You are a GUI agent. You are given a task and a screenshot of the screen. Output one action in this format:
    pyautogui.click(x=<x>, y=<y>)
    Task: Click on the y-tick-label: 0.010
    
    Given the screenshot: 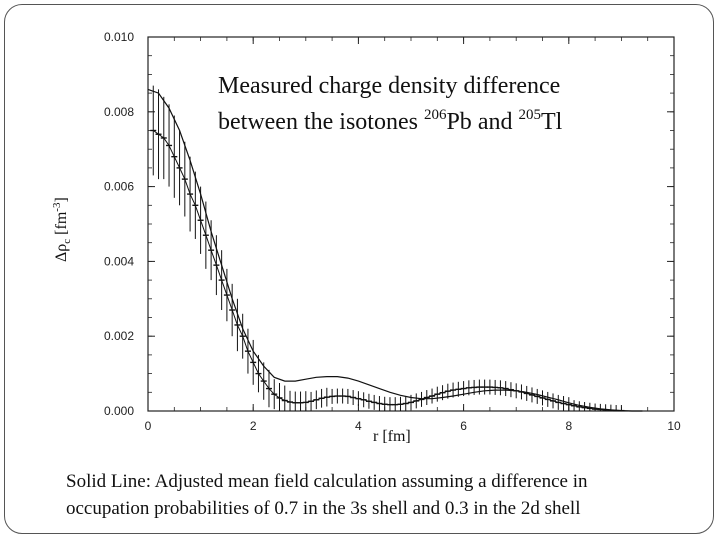 What is the action you would take?
    pyautogui.click(x=119, y=37)
    